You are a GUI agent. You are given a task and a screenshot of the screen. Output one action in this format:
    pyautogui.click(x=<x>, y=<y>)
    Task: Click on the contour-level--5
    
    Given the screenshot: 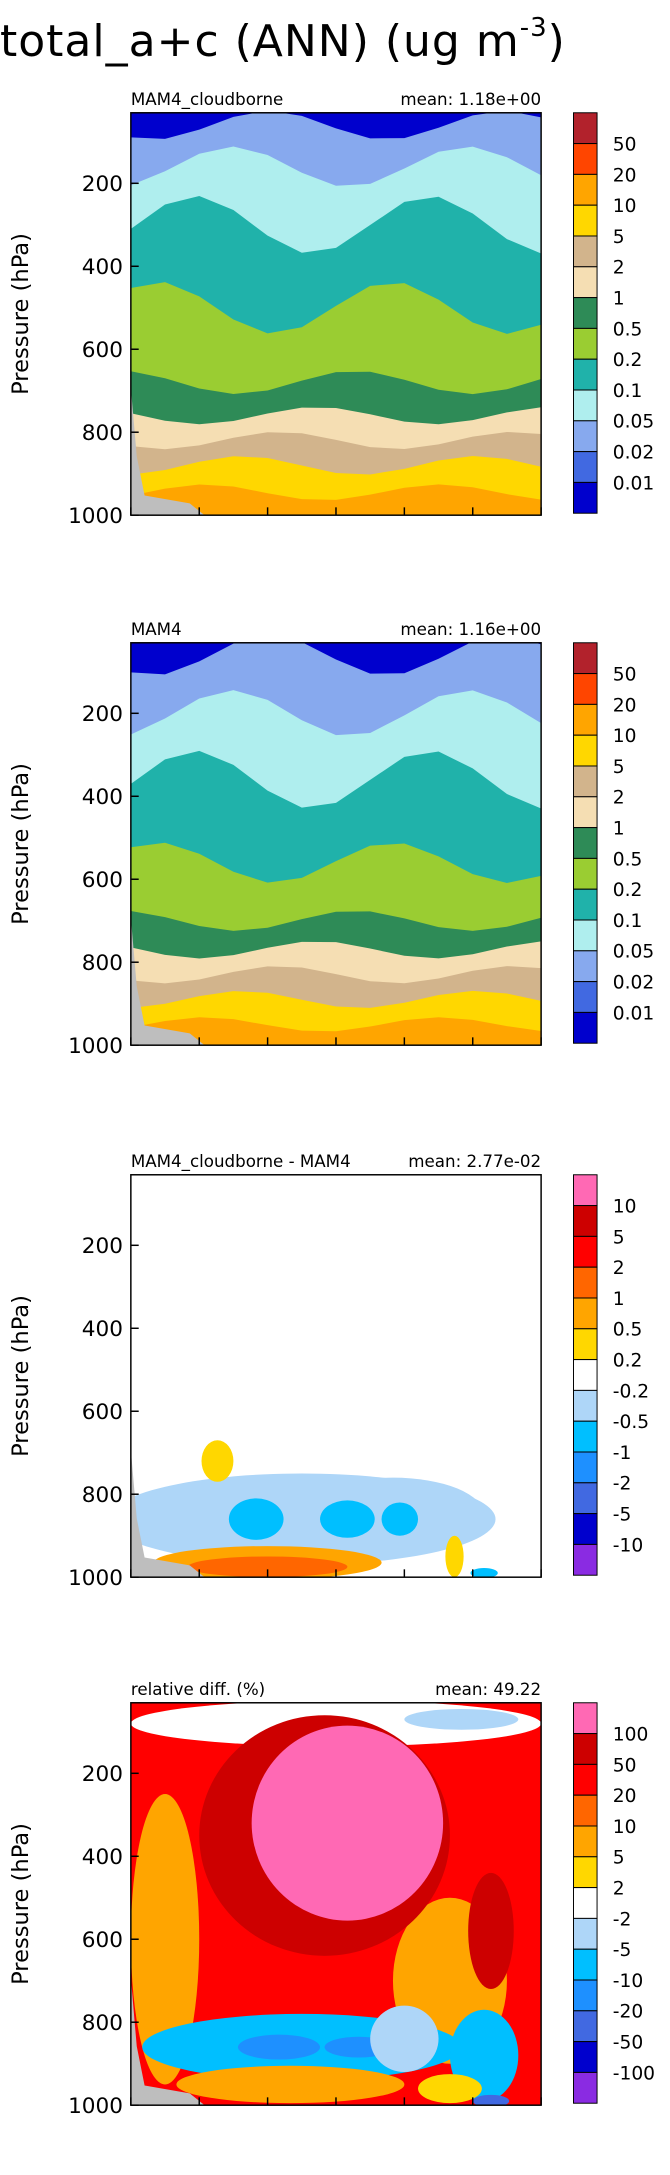 What is the action you would take?
    pyautogui.click(x=404, y=2038)
    